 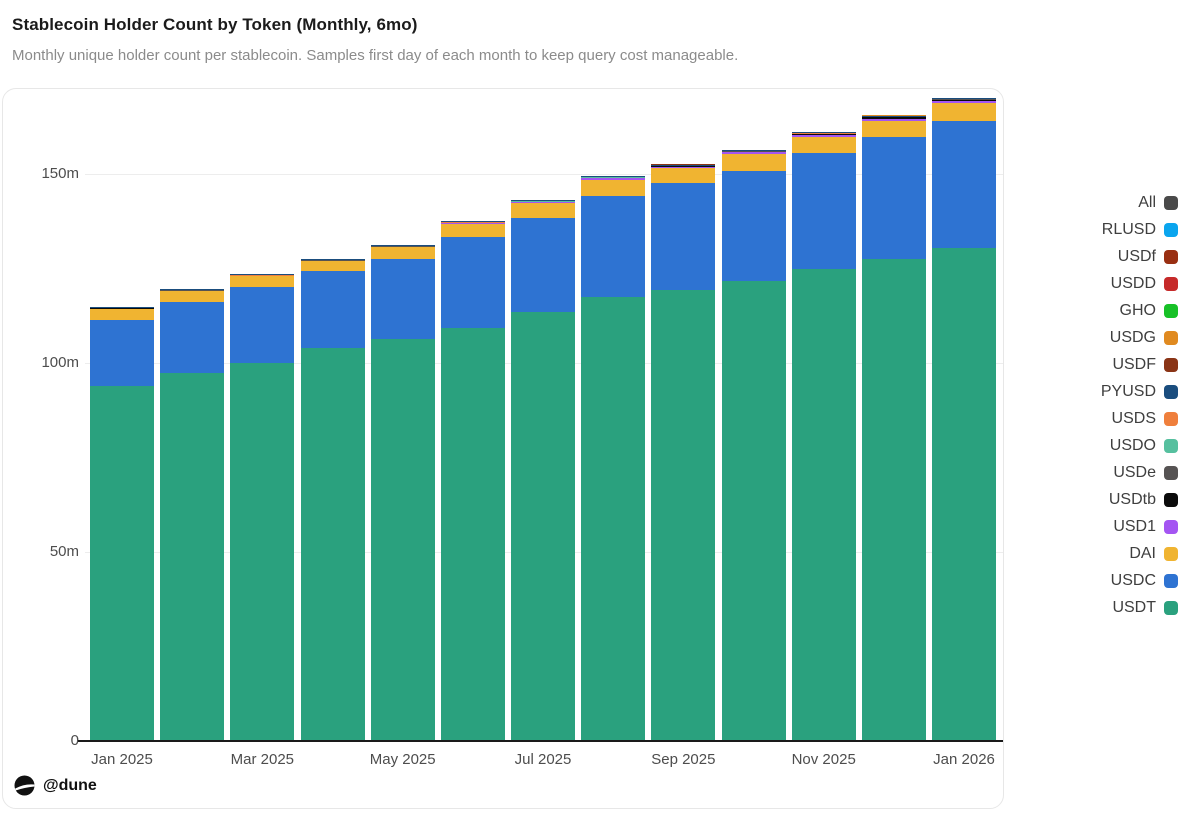 I want to click on bar-sep-2025, so click(x=683, y=452).